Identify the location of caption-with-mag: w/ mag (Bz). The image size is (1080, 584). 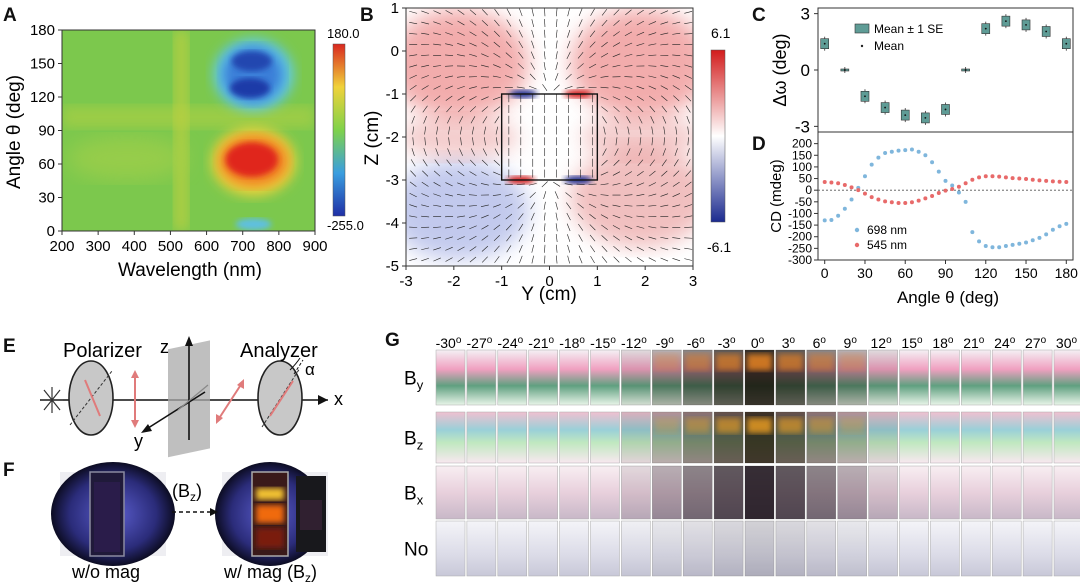
(270, 573).